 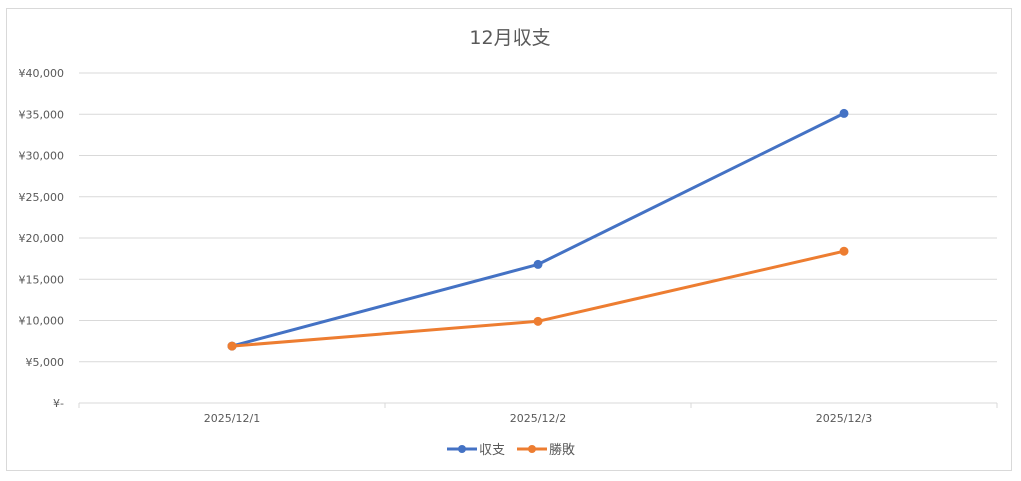 What do you see at coordinates (45, 362) in the screenshot?
I see `y-tick-label: ¥5,000` at bounding box center [45, 362].